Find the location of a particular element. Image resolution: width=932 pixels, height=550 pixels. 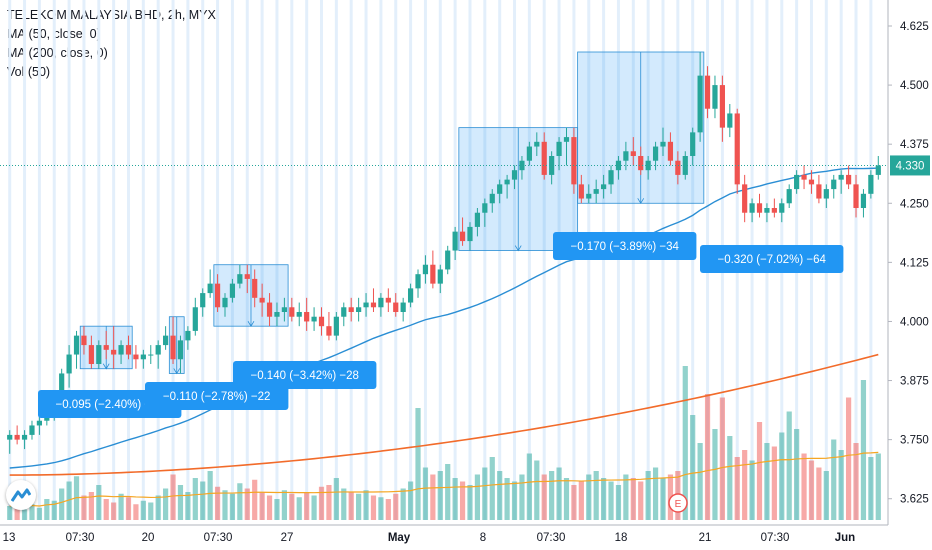

price-axis-bg is located at coordinates (910, 275).